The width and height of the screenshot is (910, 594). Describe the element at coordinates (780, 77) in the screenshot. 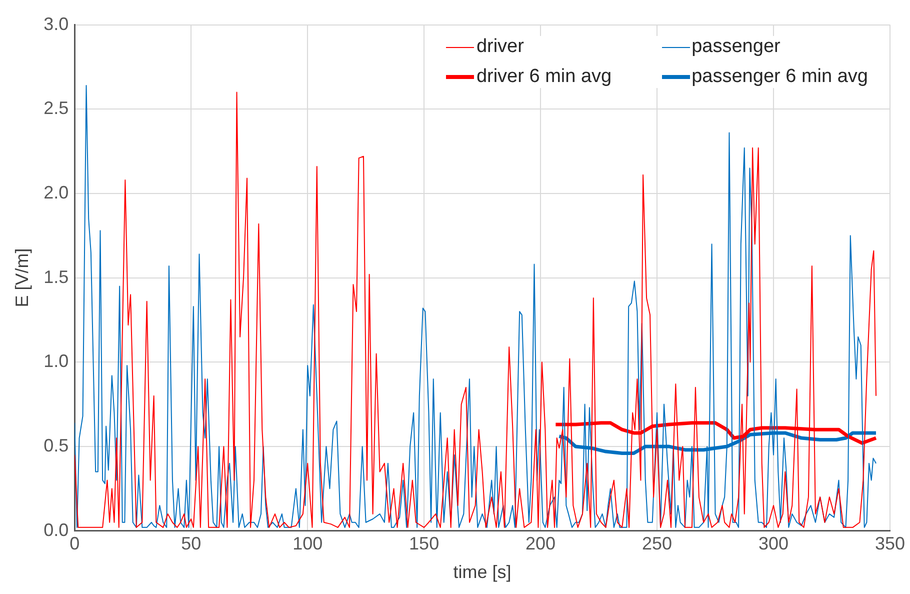

I see `legend-label: passenger 6 min avg` at that location.